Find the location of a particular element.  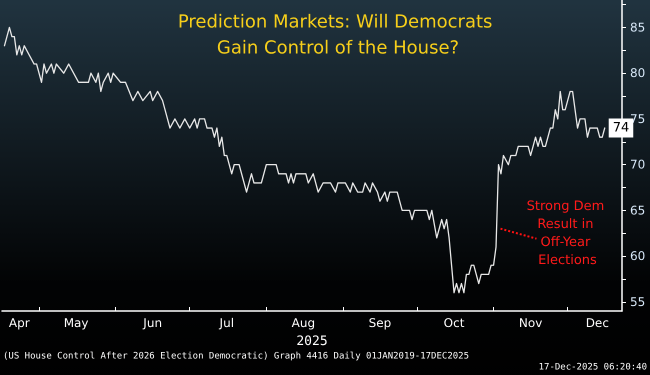

x-tick-label: Aug is located at coordinates (304, 323).